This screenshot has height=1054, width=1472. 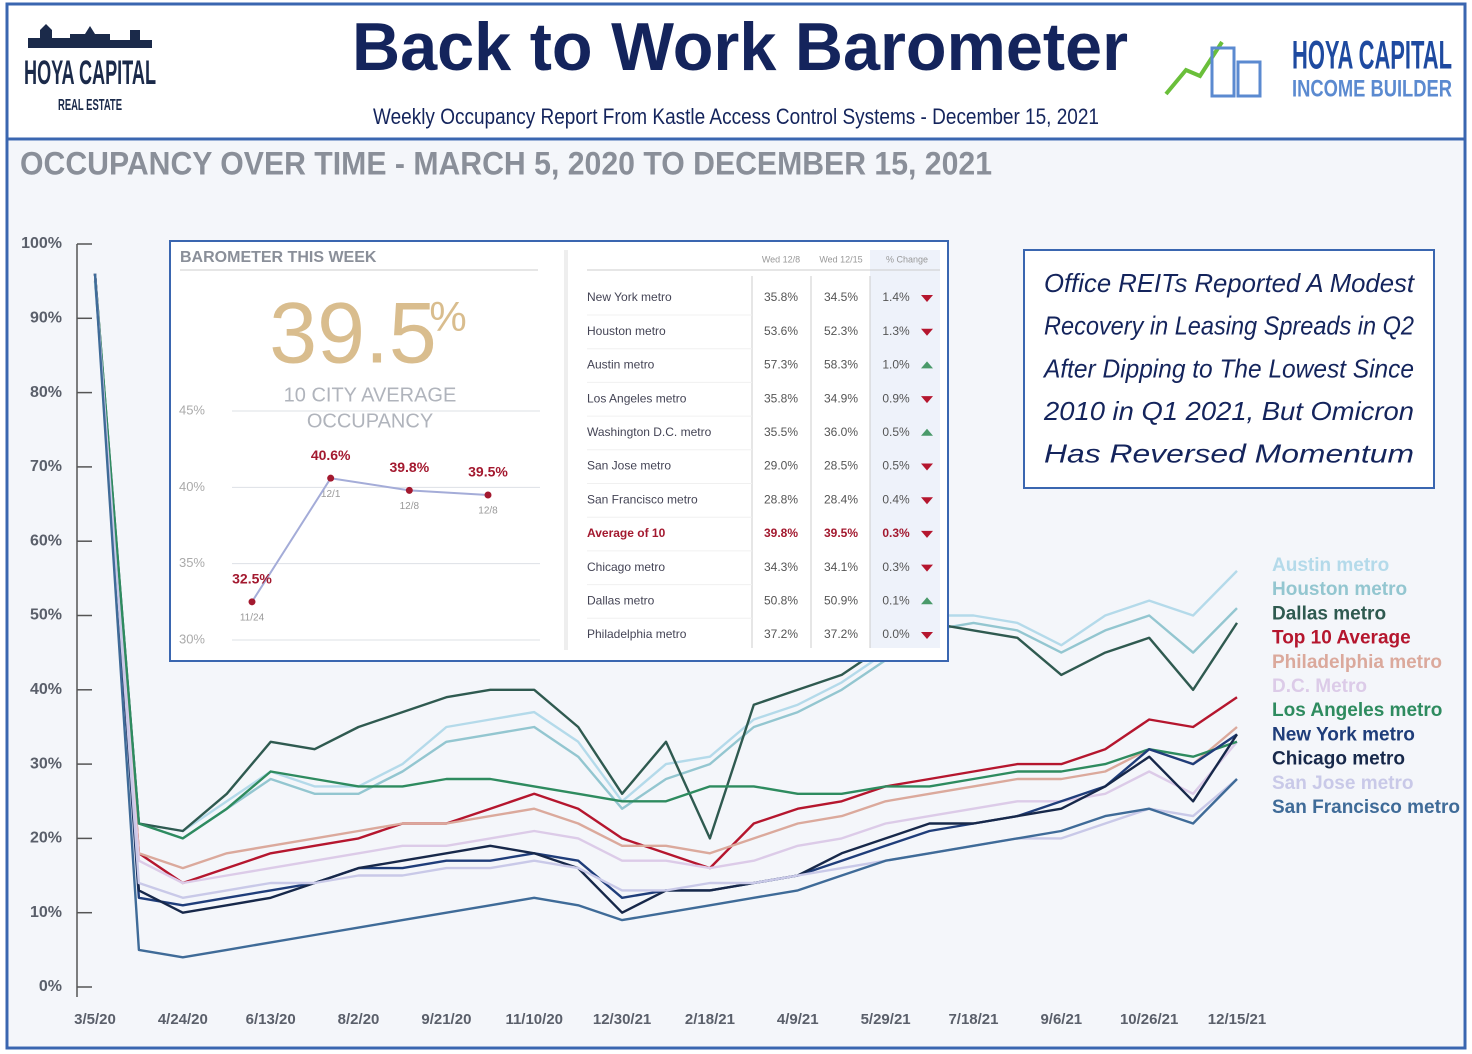 I want to click on logo-subtext: INCOME BUILDER, so click(x=1372, y=88).